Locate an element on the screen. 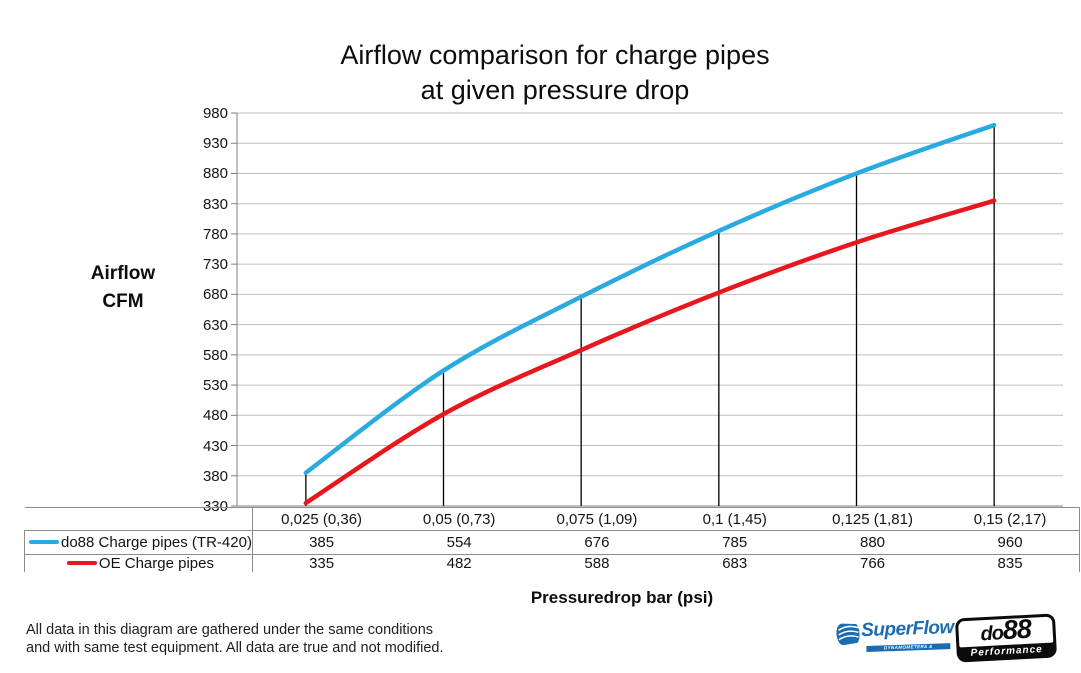 The height and width of the screenshot is (673, 1081). y-tick-label: 730 is located at coordinates (215, 265).